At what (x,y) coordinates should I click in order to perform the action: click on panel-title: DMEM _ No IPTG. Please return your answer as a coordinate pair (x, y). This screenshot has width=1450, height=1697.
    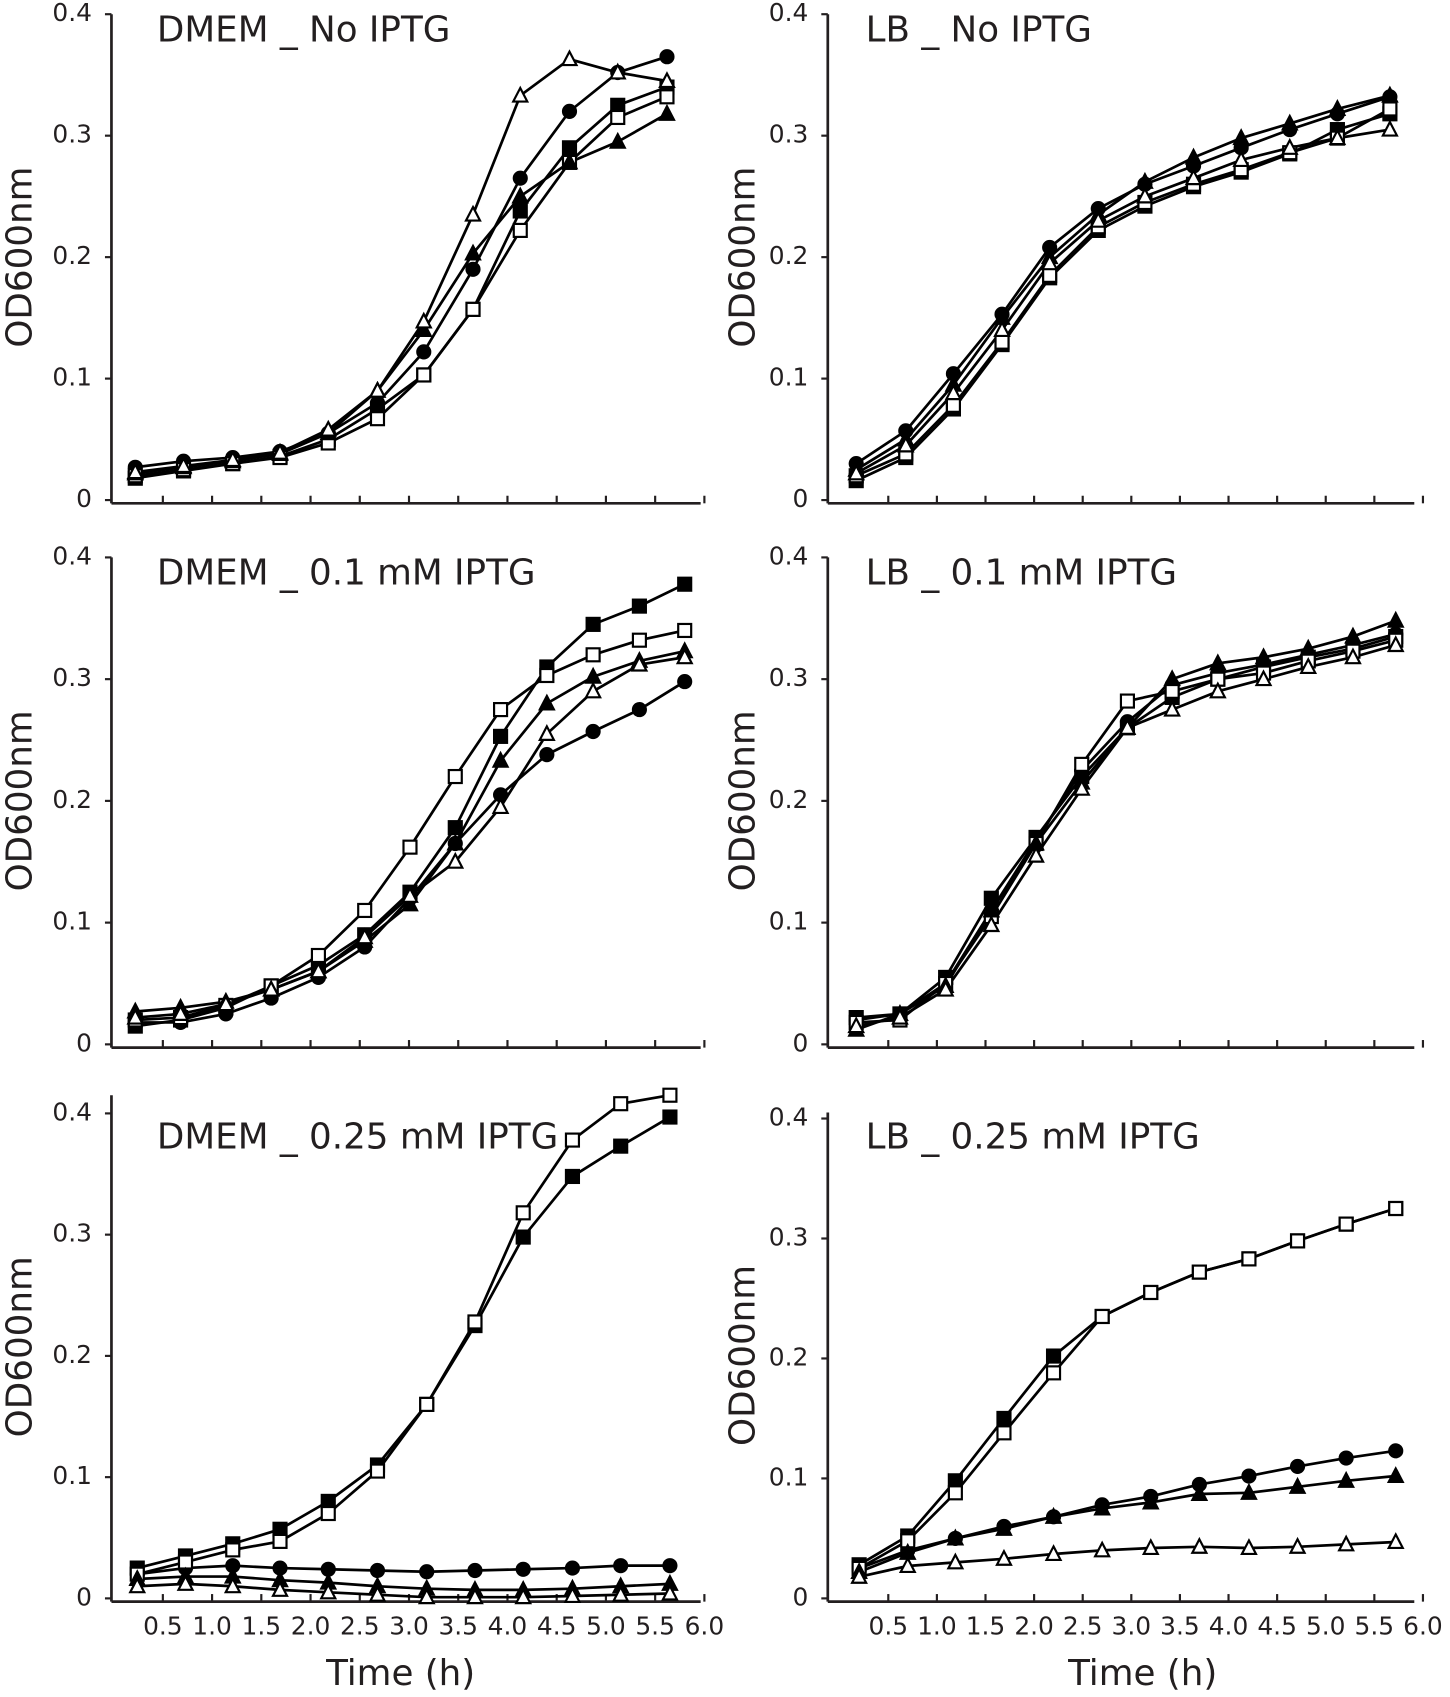
    Looking at the image, I should click on (304, 30).